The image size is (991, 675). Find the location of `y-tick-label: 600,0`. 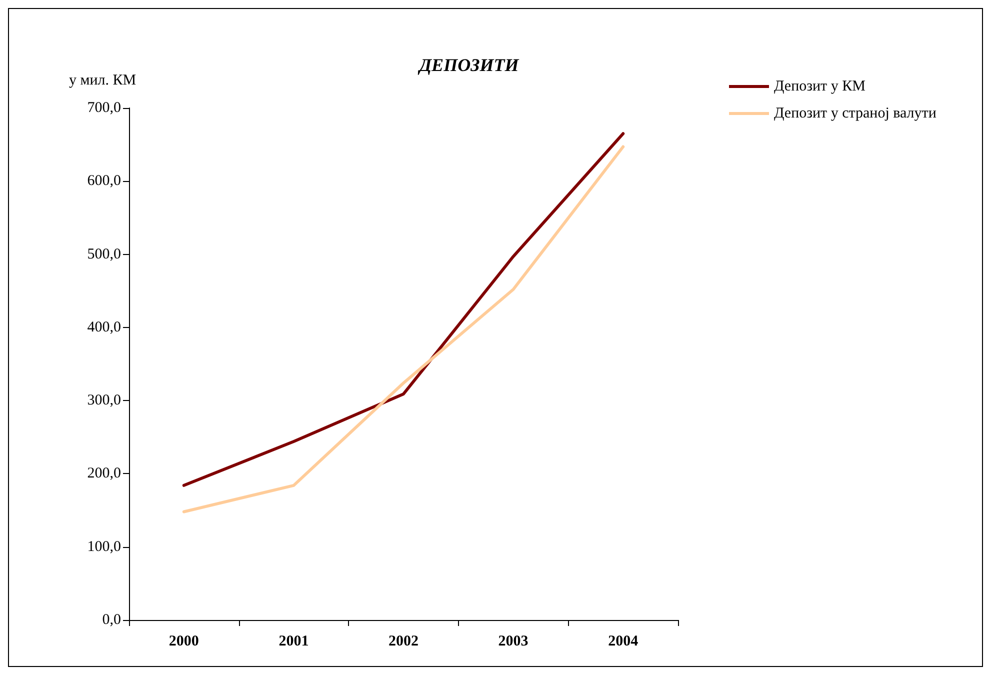

y-tick-label: 600,0 is located at coordinates (104, 181).